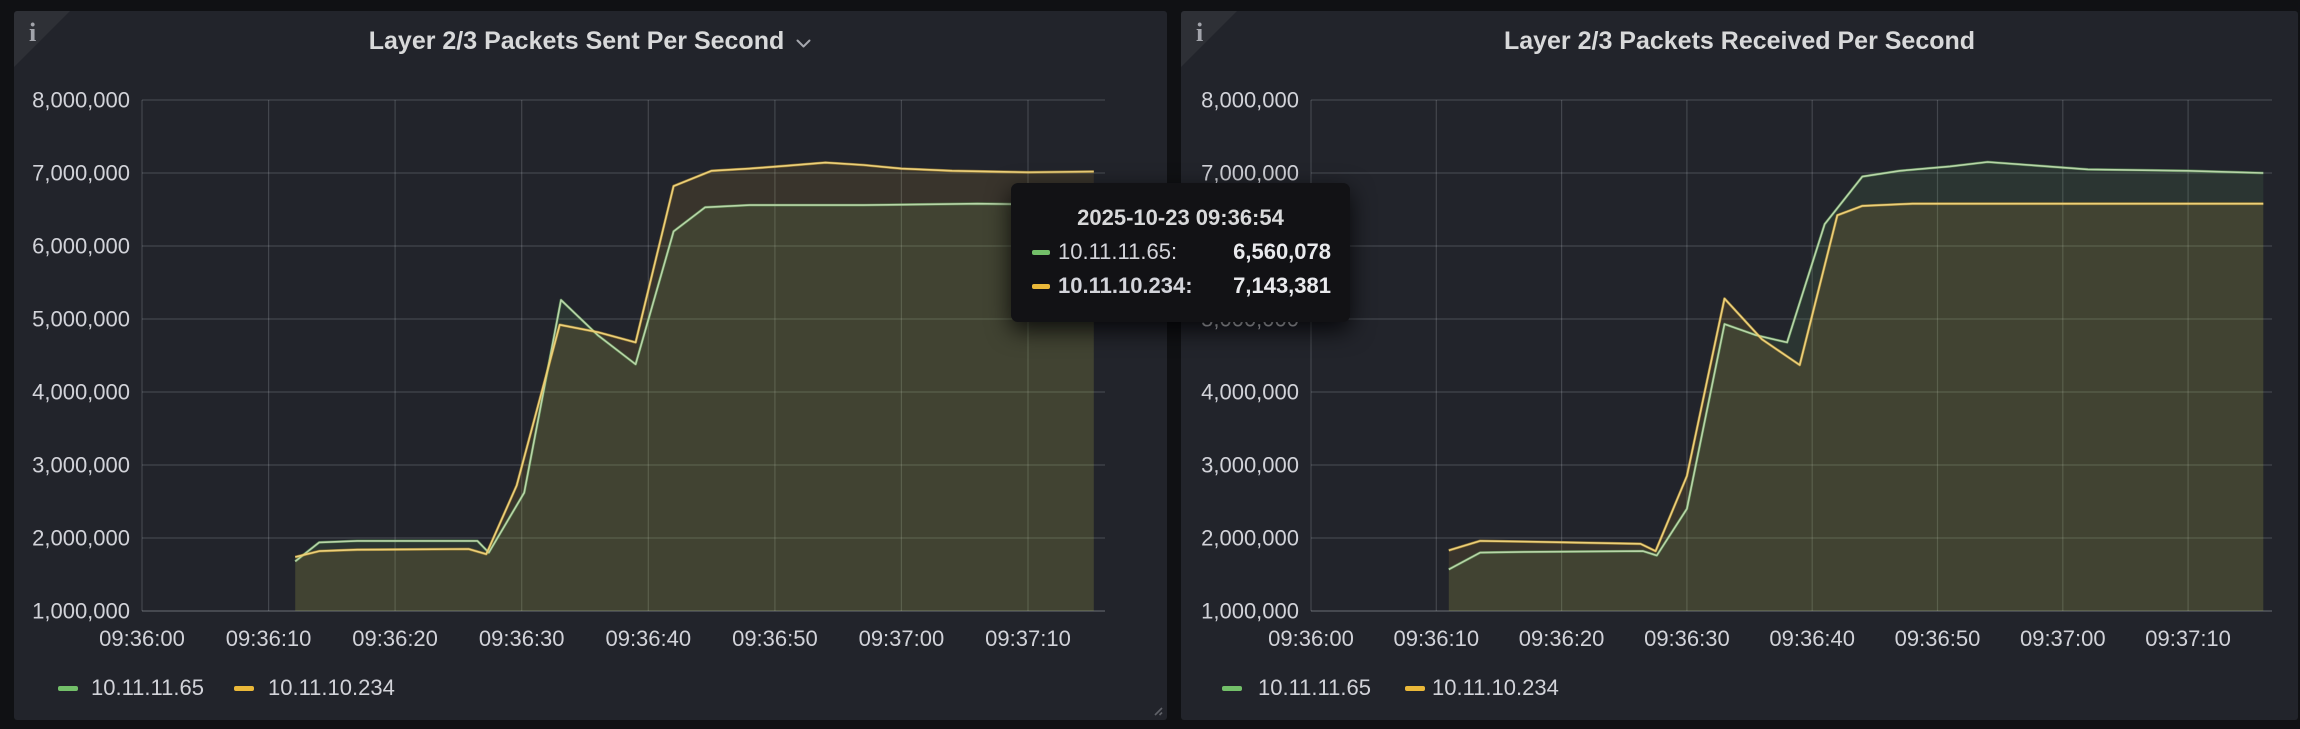 This screenshot has height=729, width=2300. I want to click on svg-text: 6,000,000, so click(81, 246).